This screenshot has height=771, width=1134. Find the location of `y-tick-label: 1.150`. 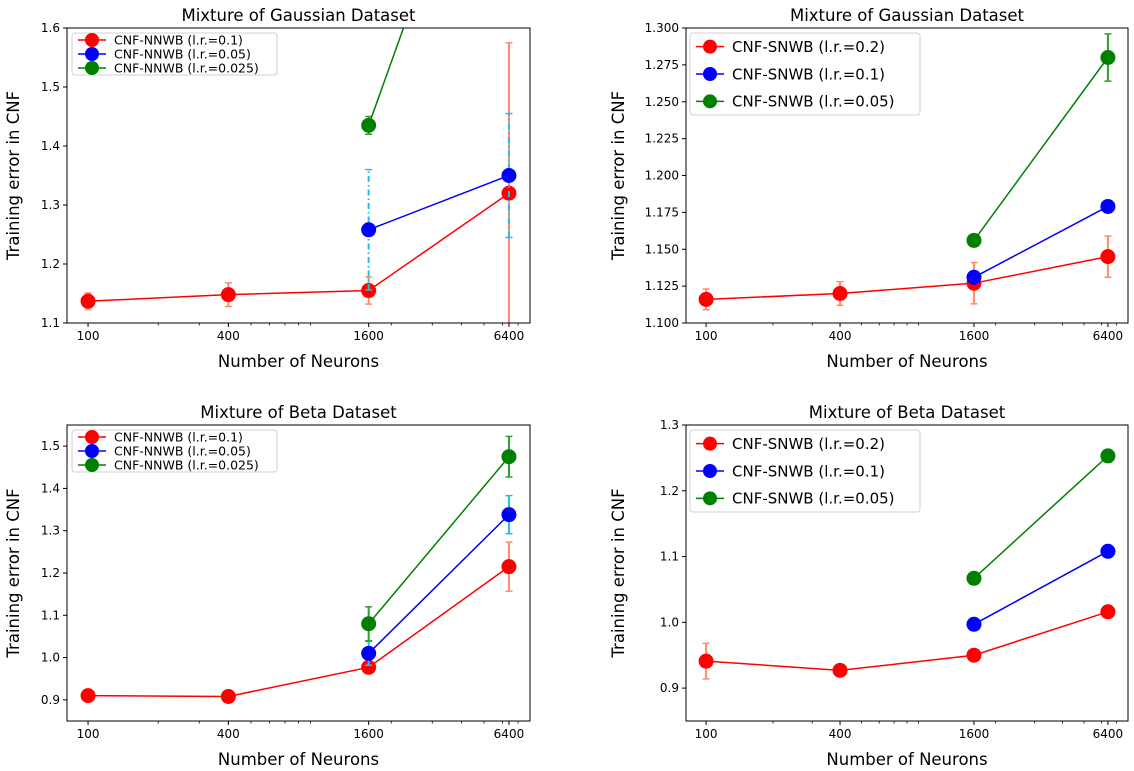

y-tick-label: 1.150 is located at coordinates (662, 249).